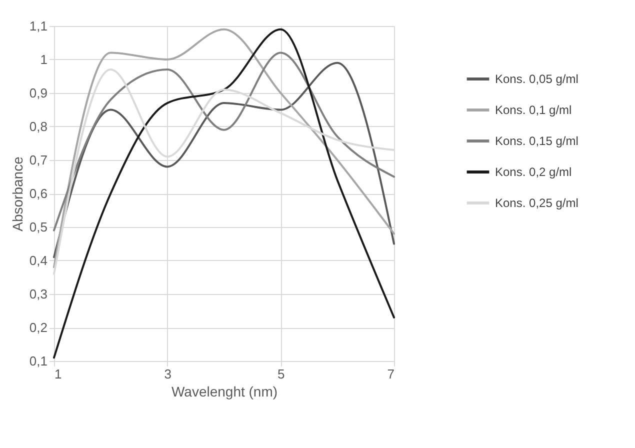 The image size is (635, 448). Describe the element at coordinates (536, 141) in the screenshot. I see `legend-label: Kons. 0,15 g/ml` at that location.